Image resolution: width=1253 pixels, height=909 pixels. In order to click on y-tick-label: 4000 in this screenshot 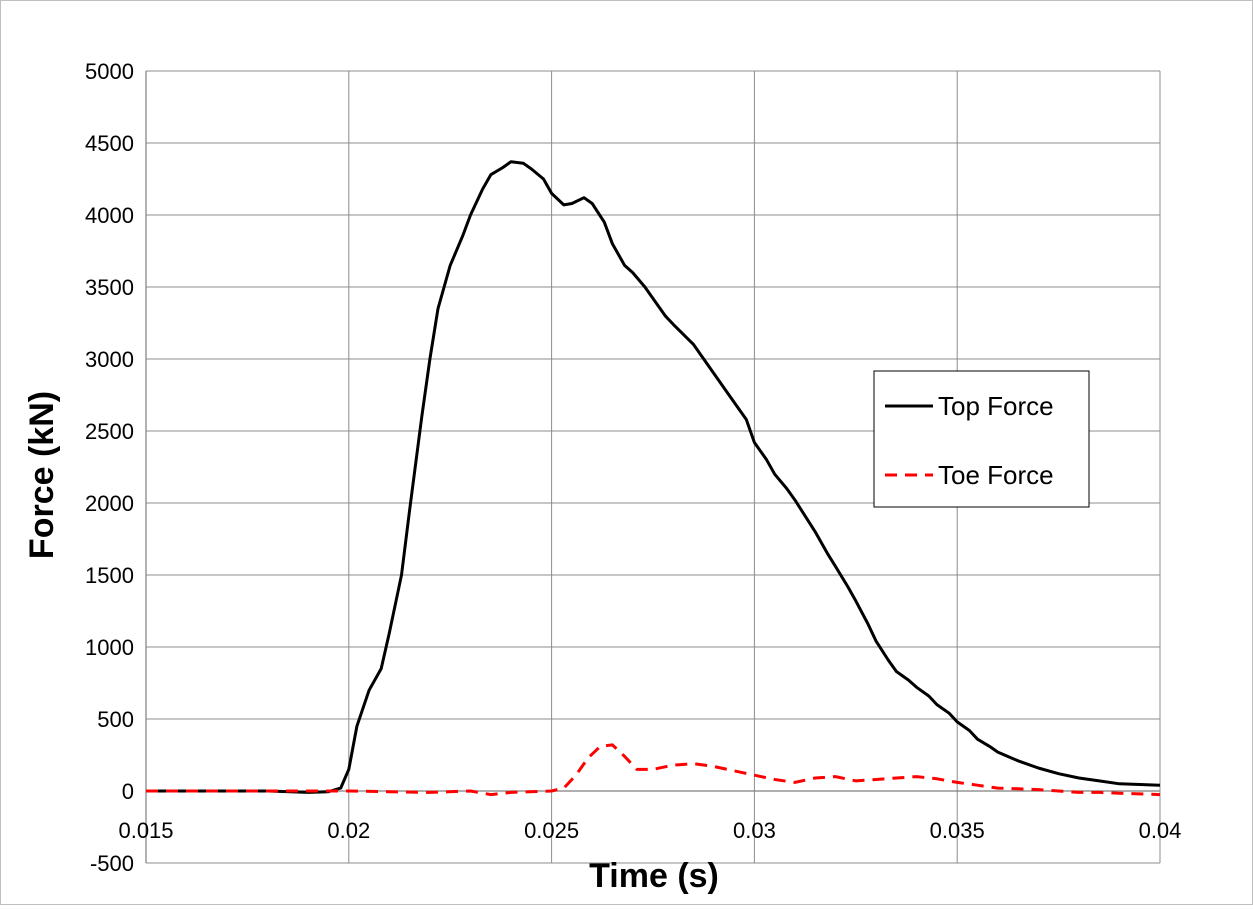, I will do `click(109, 215)`.